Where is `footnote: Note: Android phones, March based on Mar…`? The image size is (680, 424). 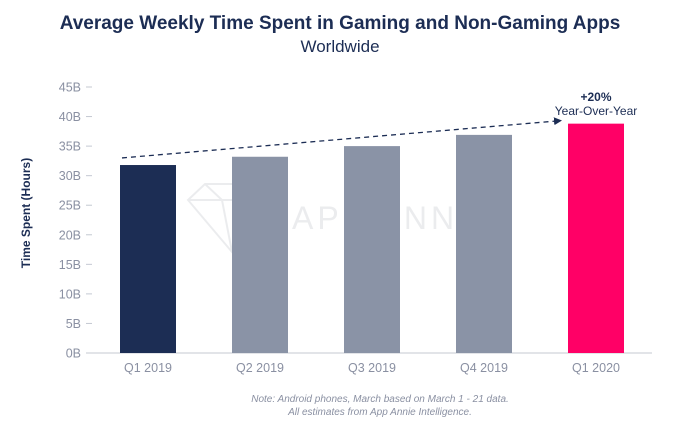
footnote: Note: Android phones, March based on Mar… is located at coordinates (380, 406).